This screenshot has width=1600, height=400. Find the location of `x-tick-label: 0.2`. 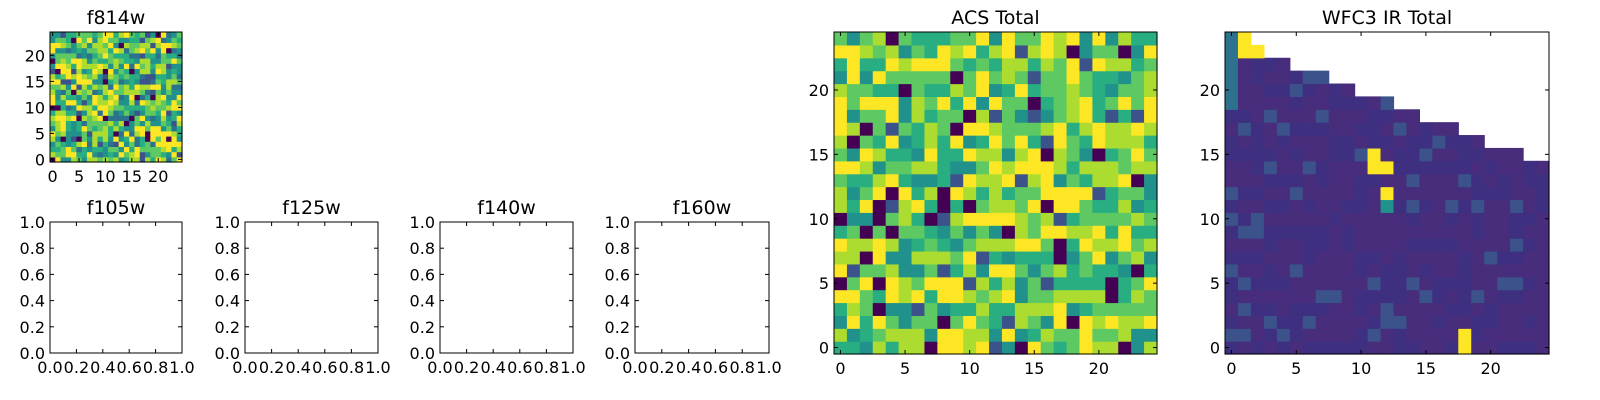

x-tick-label: 0.2 is located at coordinates (661, 367).